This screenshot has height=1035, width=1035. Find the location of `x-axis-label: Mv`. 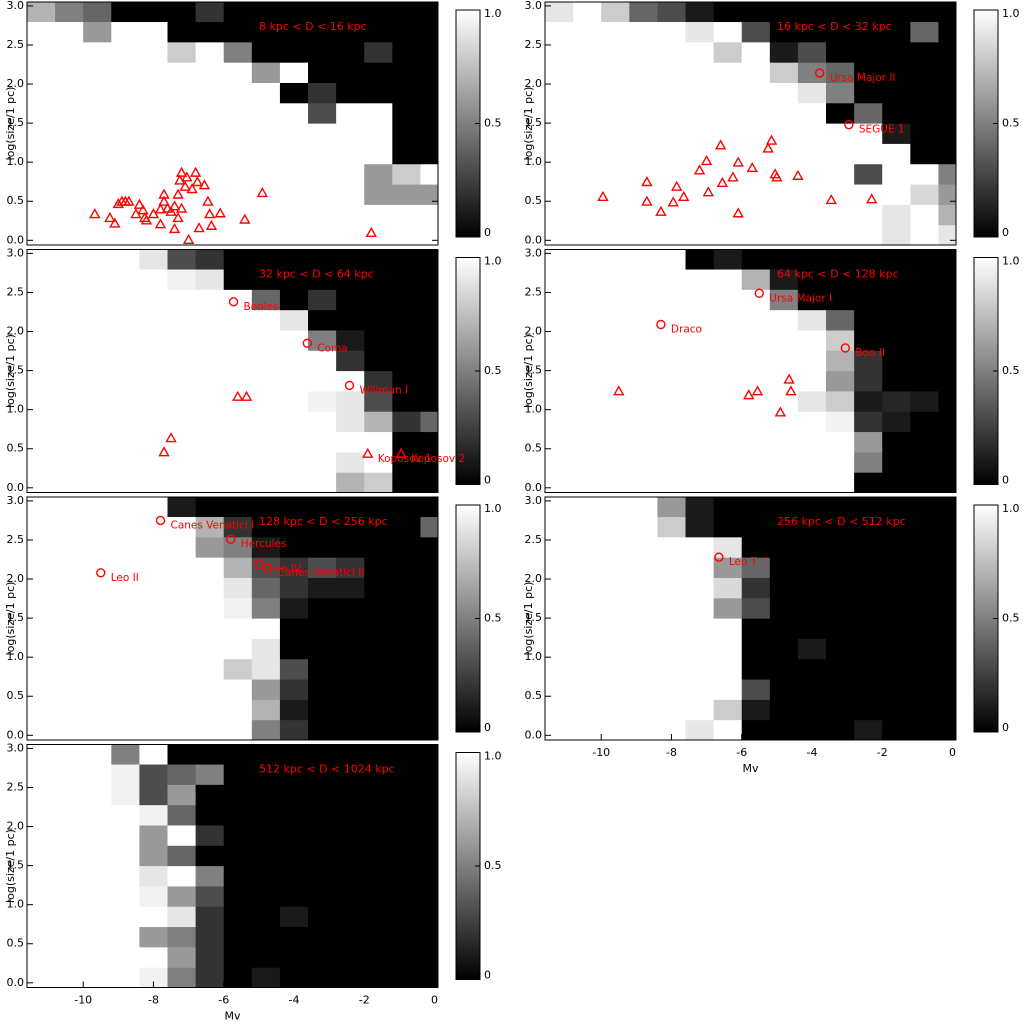

x-axis-label: Mv is located at coordinates (232, 1016).